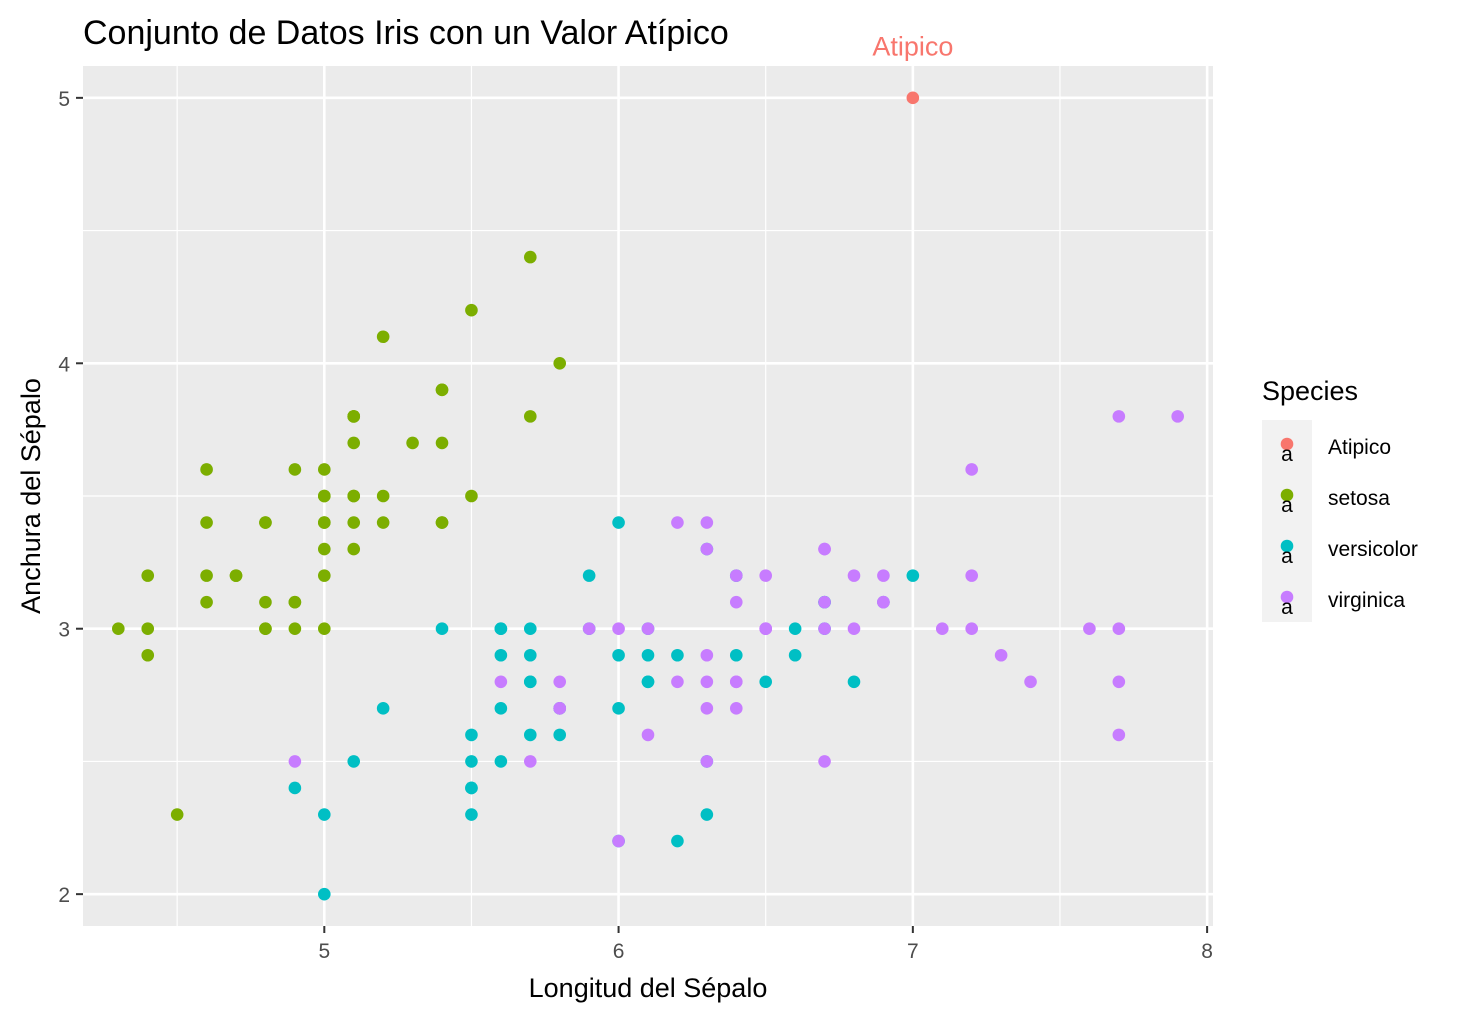 The height and width of the screenshot is (1020, 1471). Describe the element at coordinates (324, 951) in the screenshot. I see `x-tick-label: 5` at that location.